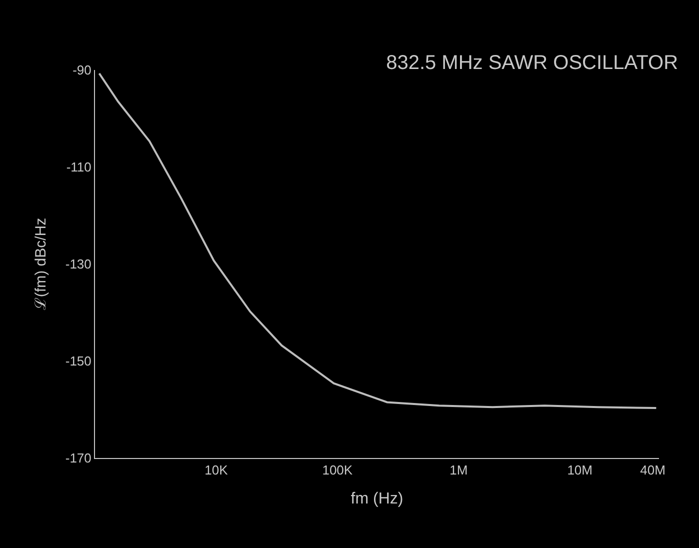 The height and width of the screenshot is (548, 699). What do you see at coordinates (532, 63) in the screenshot?
I see `chart-title: 832.5 MHz SAWR OSCILLATOR` at bounding box center [532, 63].